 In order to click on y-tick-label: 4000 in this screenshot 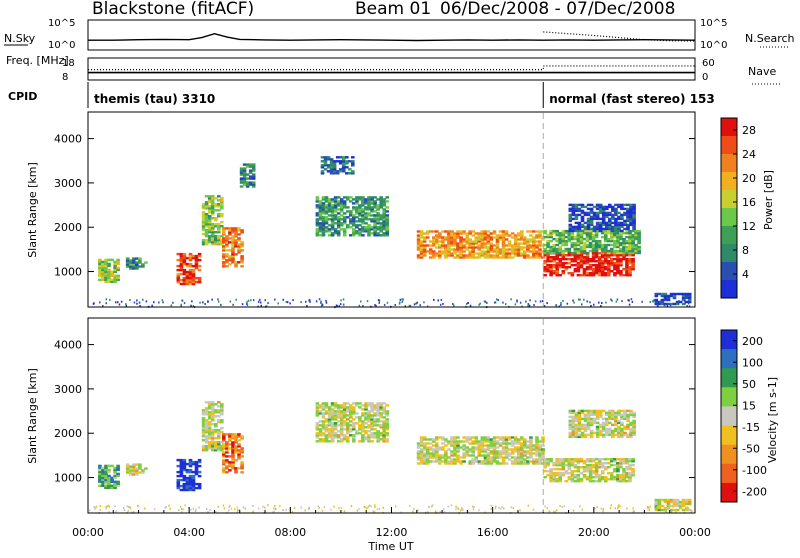, I will do `click(68, 345)`.